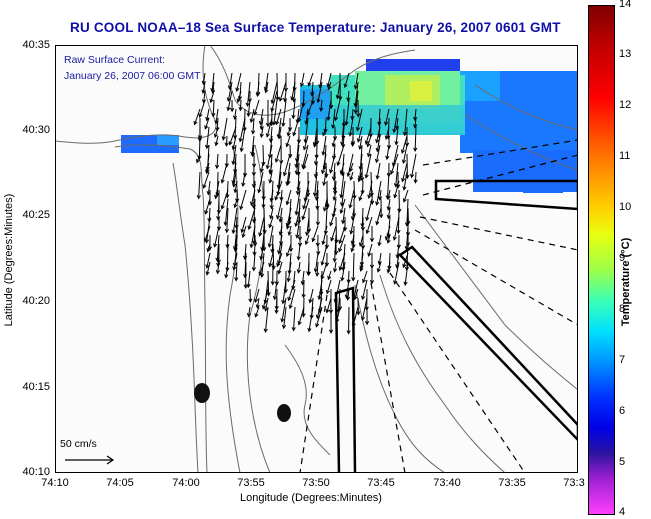 This screenshot has width=651, height=519. Describe the element at coordinates (120, 483) in the screenshot. I see `xtick-label: 74:05` at that location.